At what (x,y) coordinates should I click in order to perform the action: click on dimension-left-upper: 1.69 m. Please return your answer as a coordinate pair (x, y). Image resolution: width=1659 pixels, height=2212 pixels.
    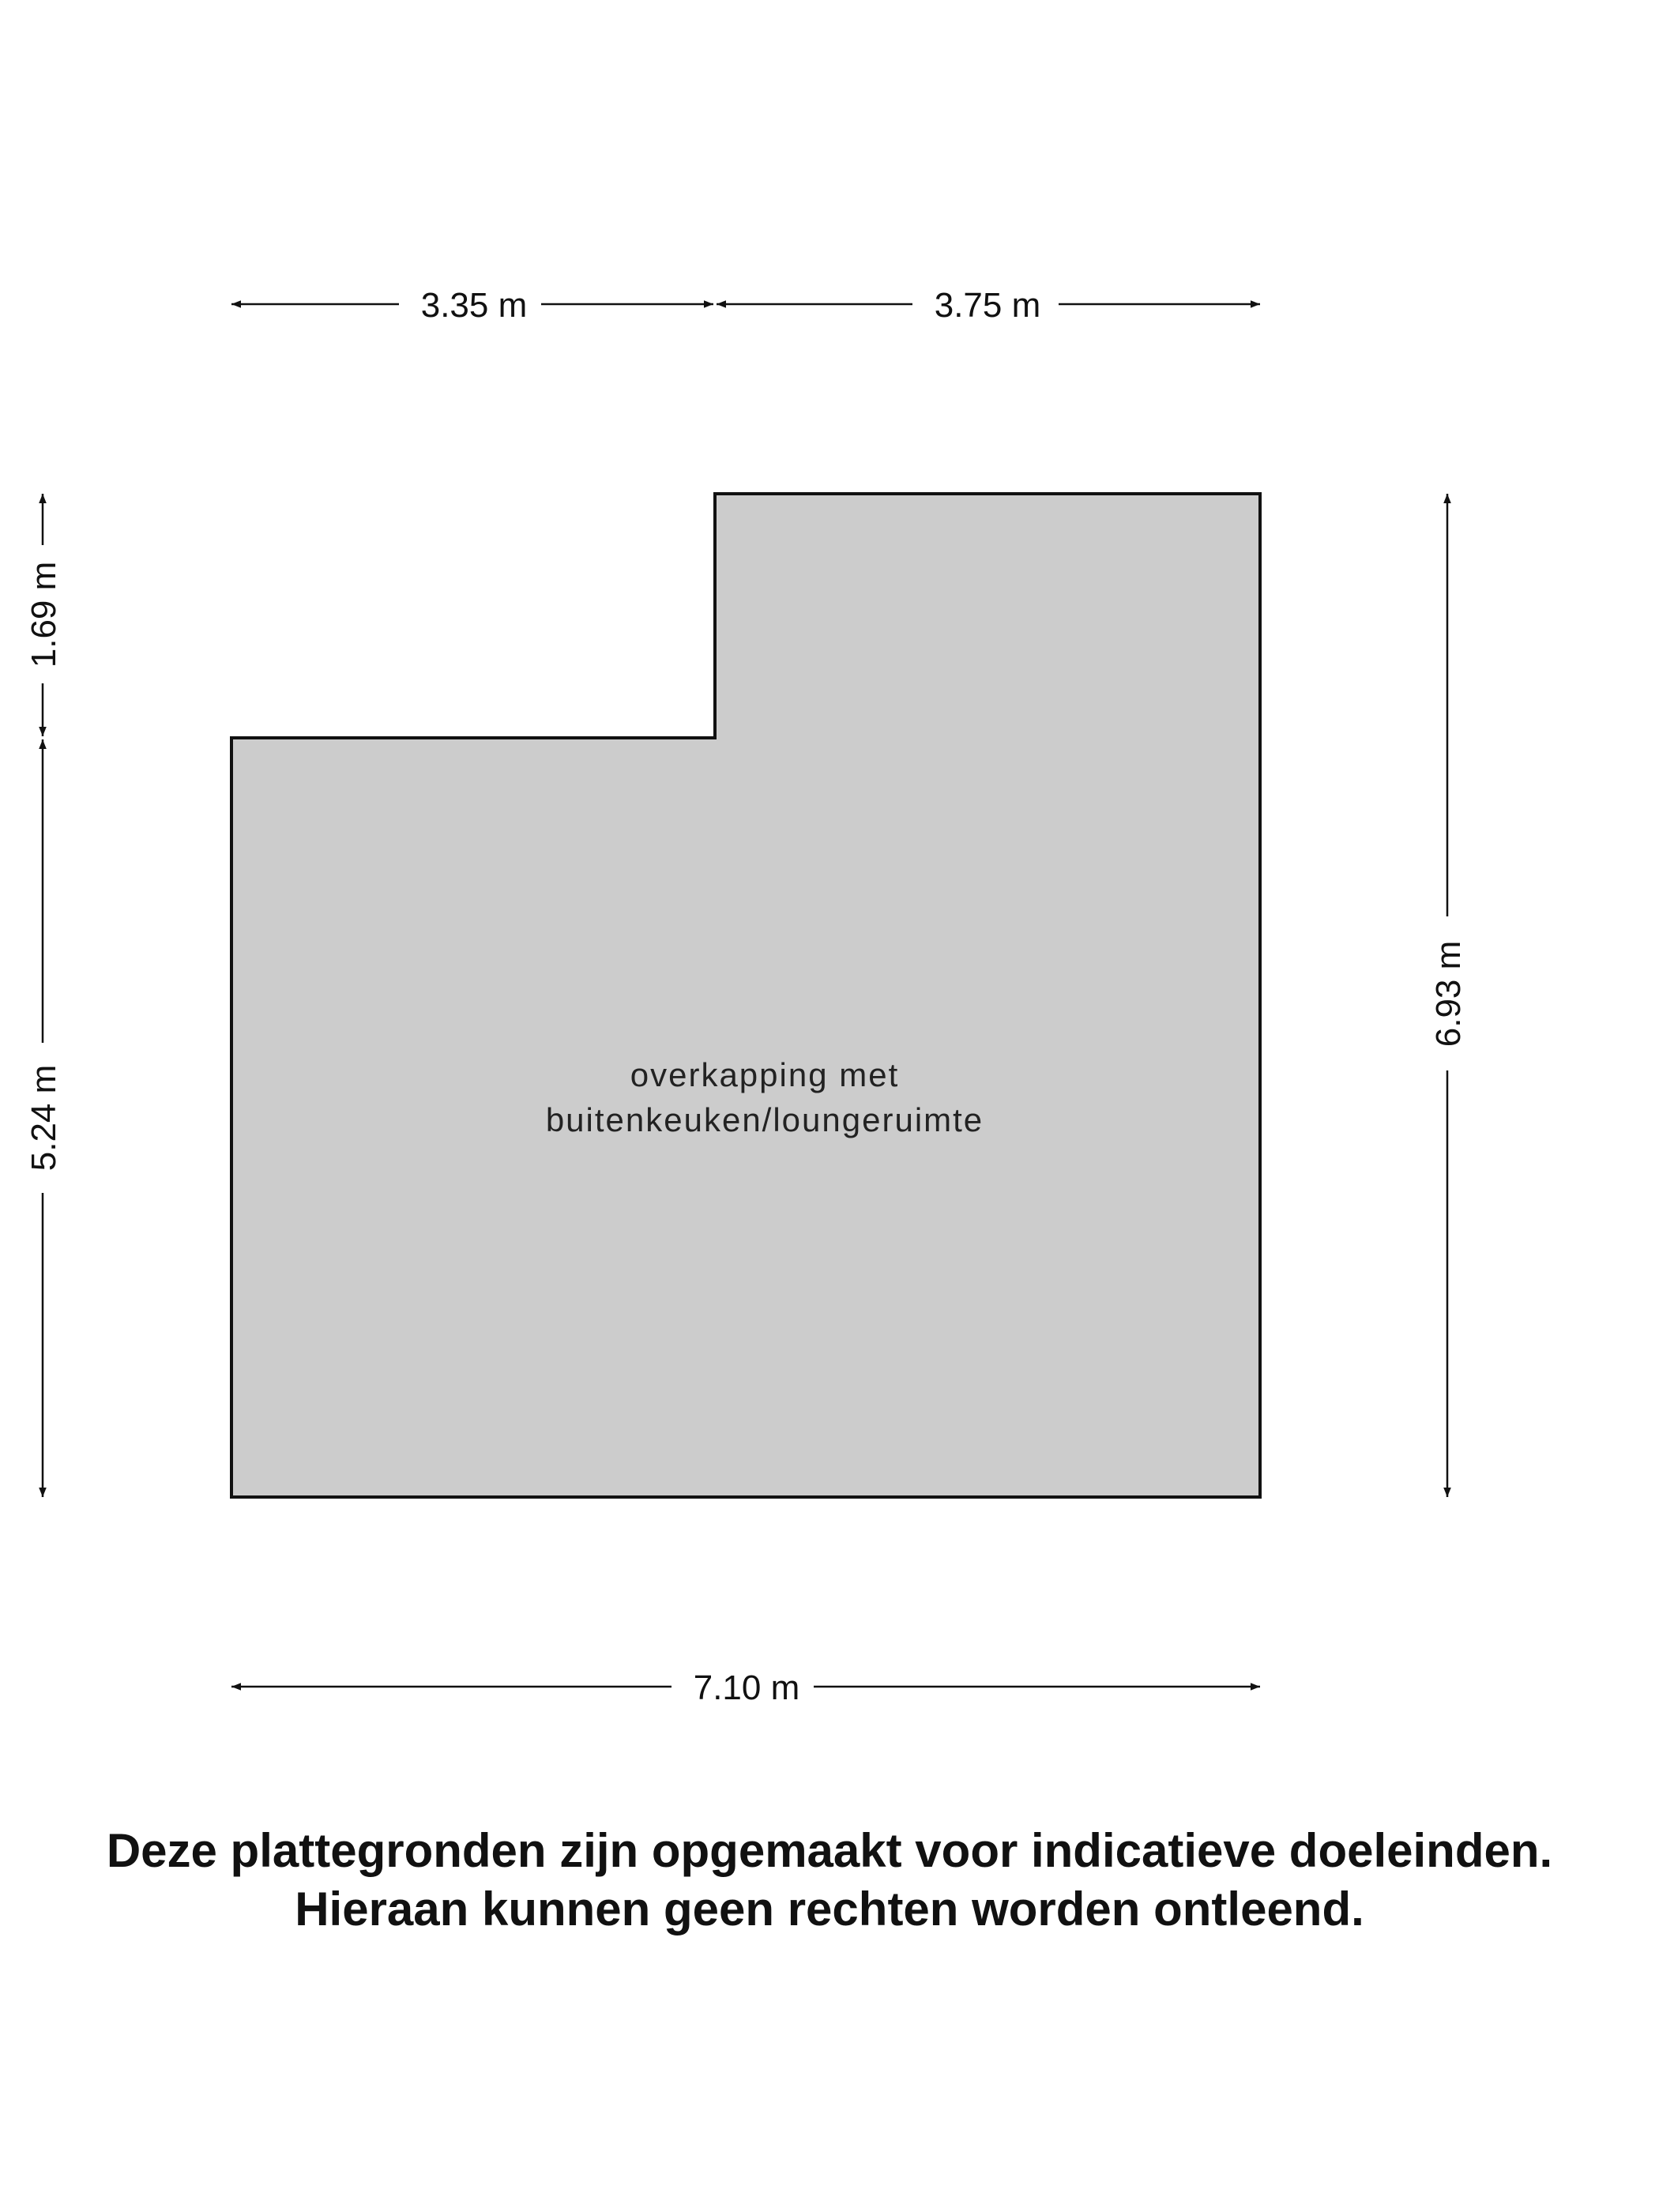
    Looking at the image, I should click on (44, 615).